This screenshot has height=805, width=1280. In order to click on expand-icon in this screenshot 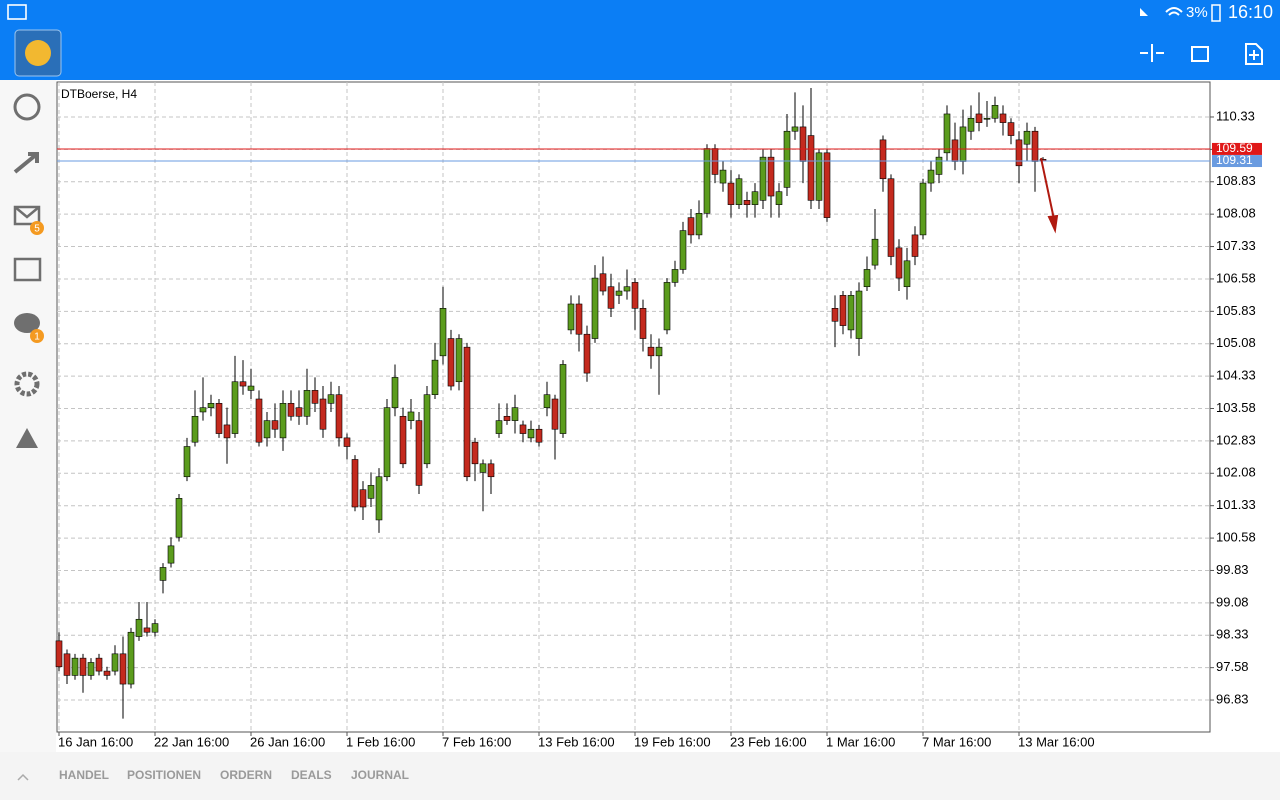, I will do `click(23, 777)`.